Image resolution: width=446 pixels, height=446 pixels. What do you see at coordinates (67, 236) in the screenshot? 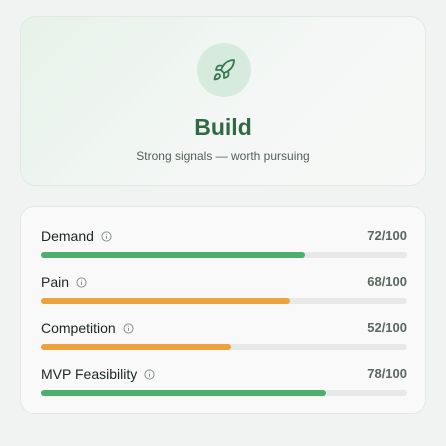
I see `metric-name: Demand` at bounding box center [67, 236].